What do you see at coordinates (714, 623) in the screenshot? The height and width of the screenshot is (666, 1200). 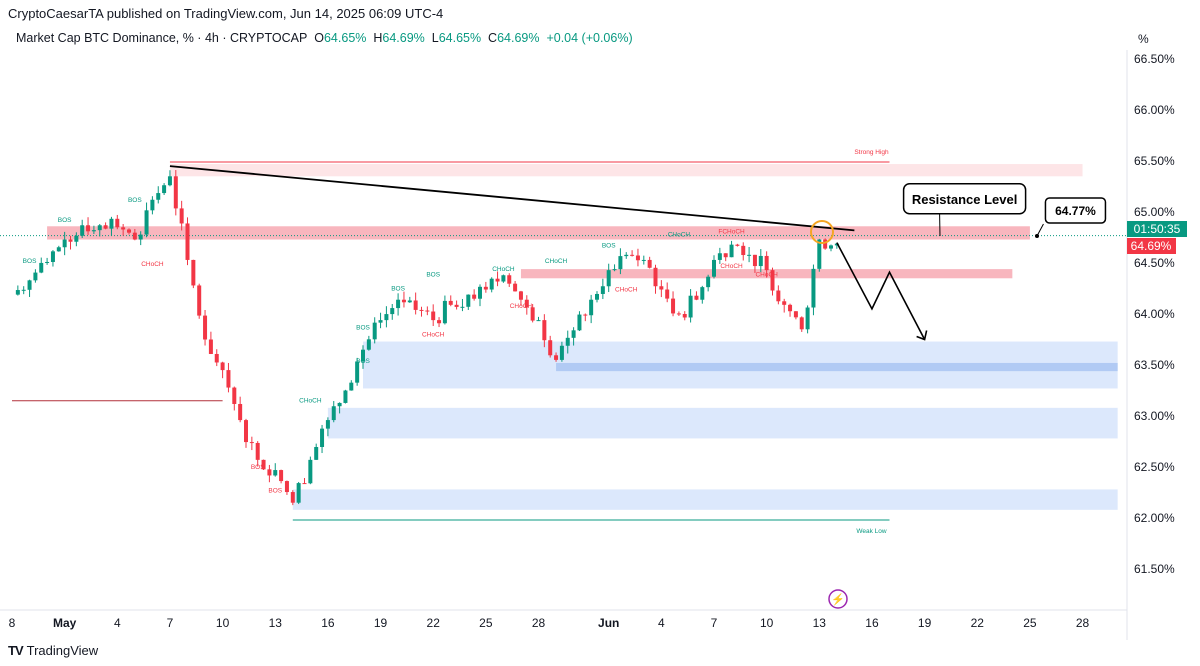 I see `x-tick-label: 7` at bounding box center [714, 623].